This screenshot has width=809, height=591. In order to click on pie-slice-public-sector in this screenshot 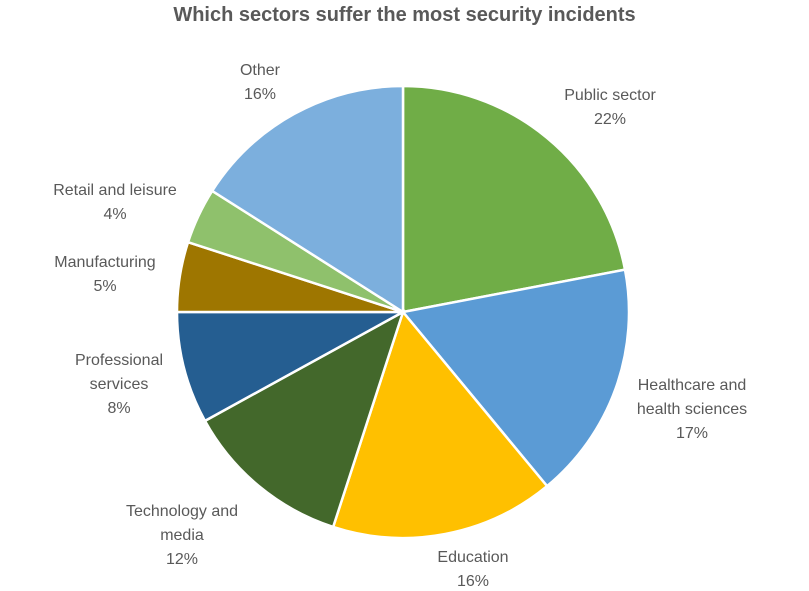, I will do `click(514, 199)`.